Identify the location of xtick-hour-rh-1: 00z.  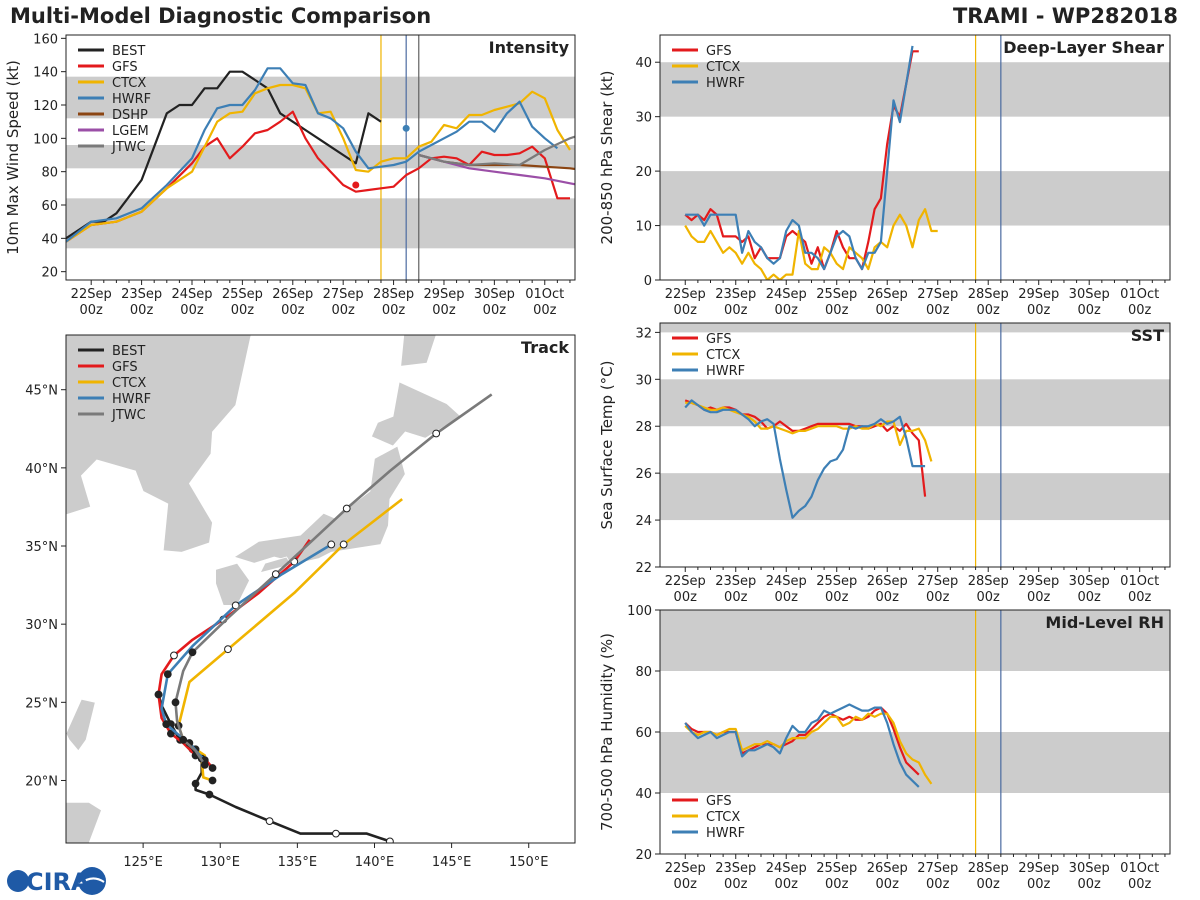
(736, 884).